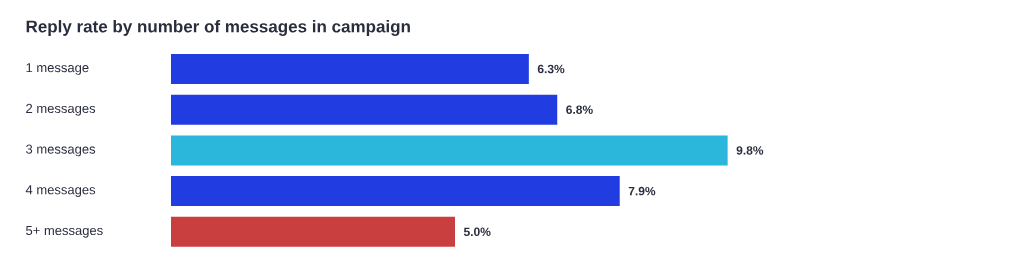 The width and height of the screenshot is (1024, 262). What do you see at coordinates (477, 232) in the screenshot?
I see `data-label: 5.0%` at bounding box center [477, 232].